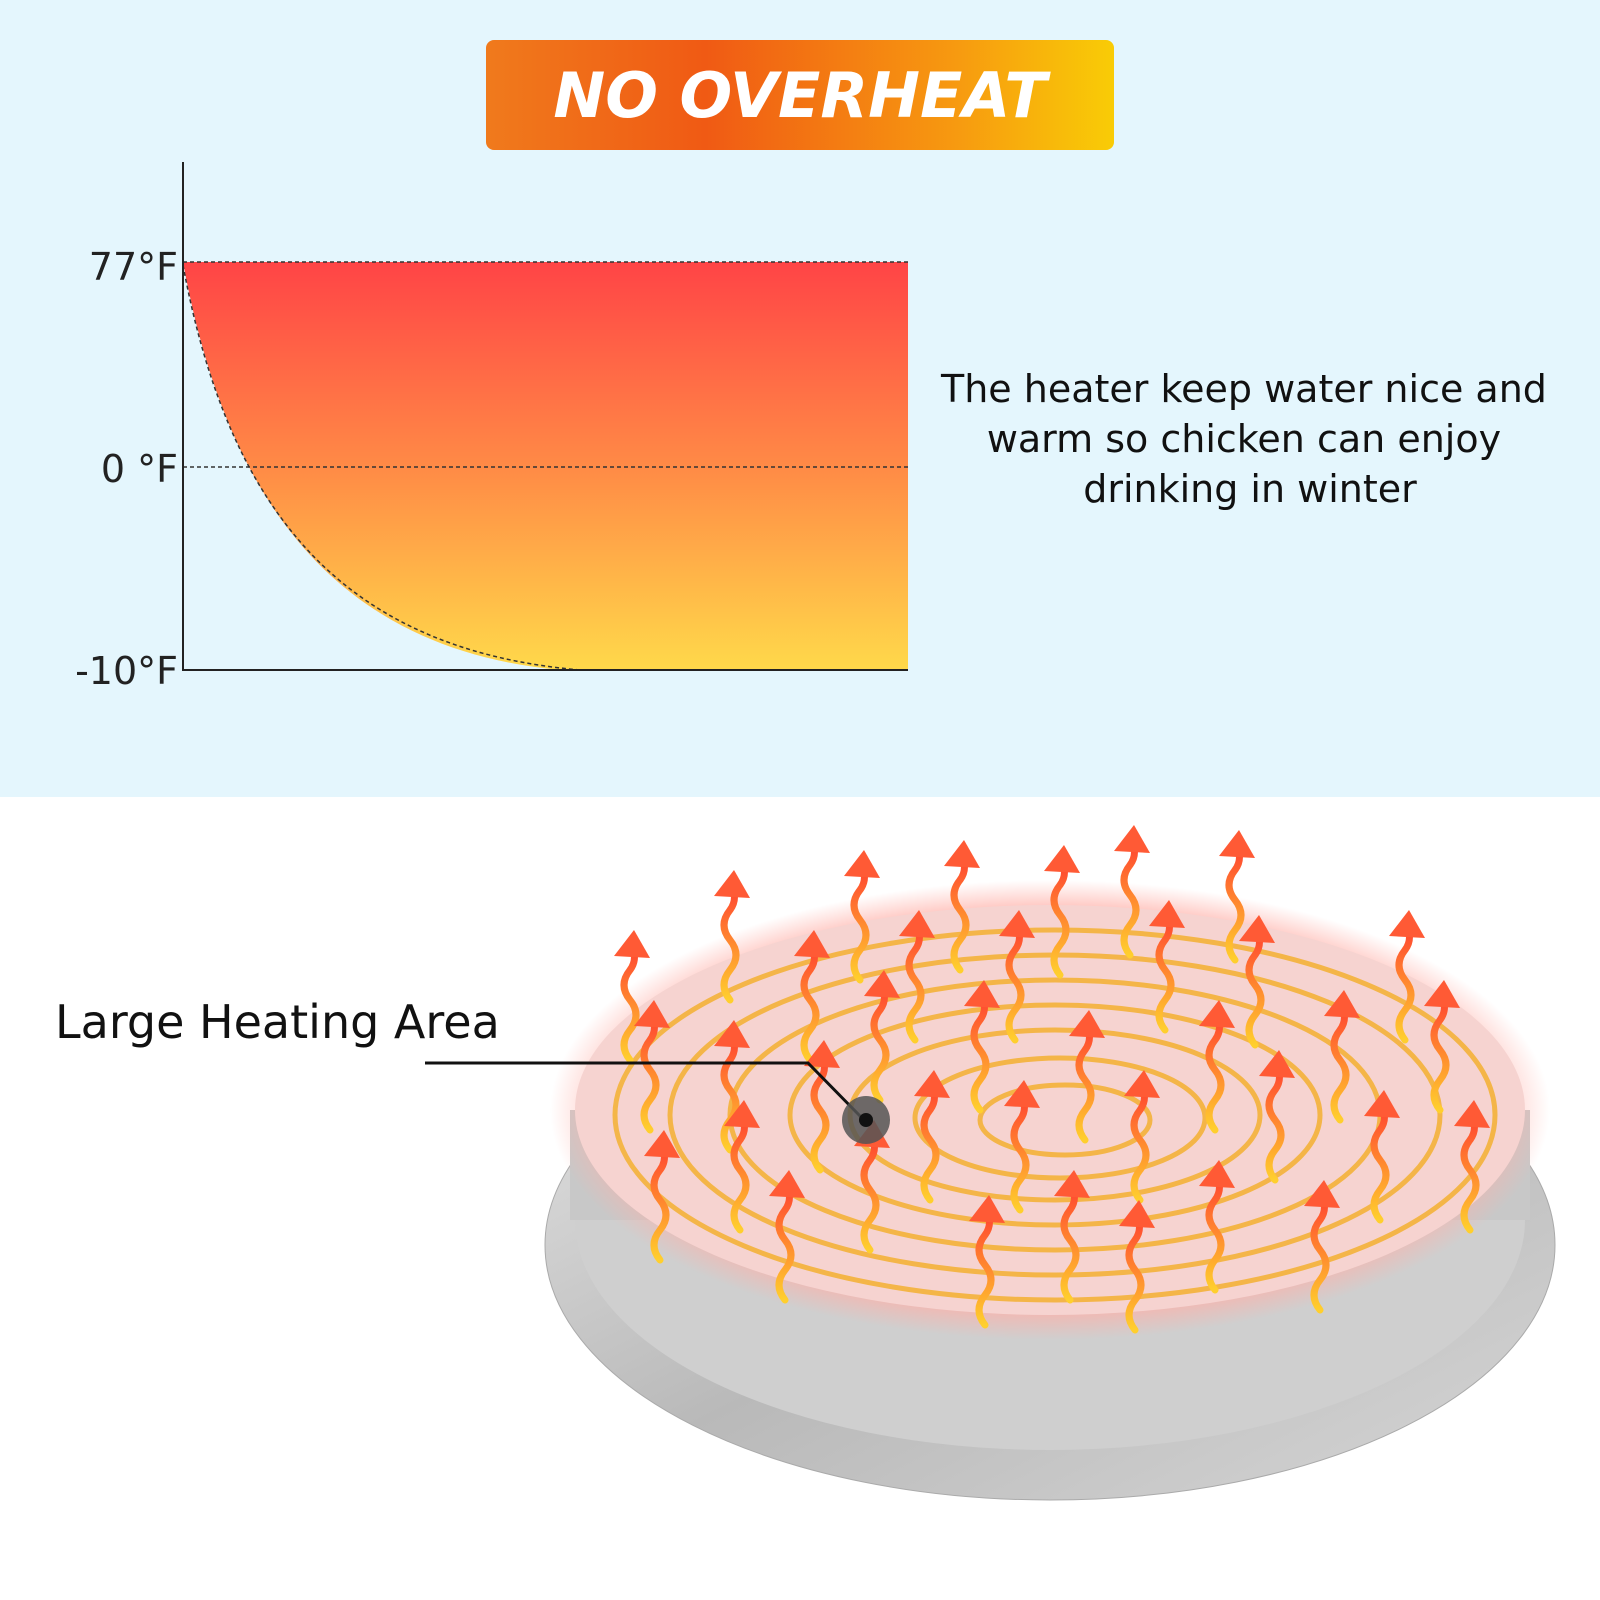 The height and width of the screenshot is (1600, 1600). What do you see at coordinates (139, 469) in the screenshot?
I see `axis-label: 0 °F` at bounding box center [139, 469].